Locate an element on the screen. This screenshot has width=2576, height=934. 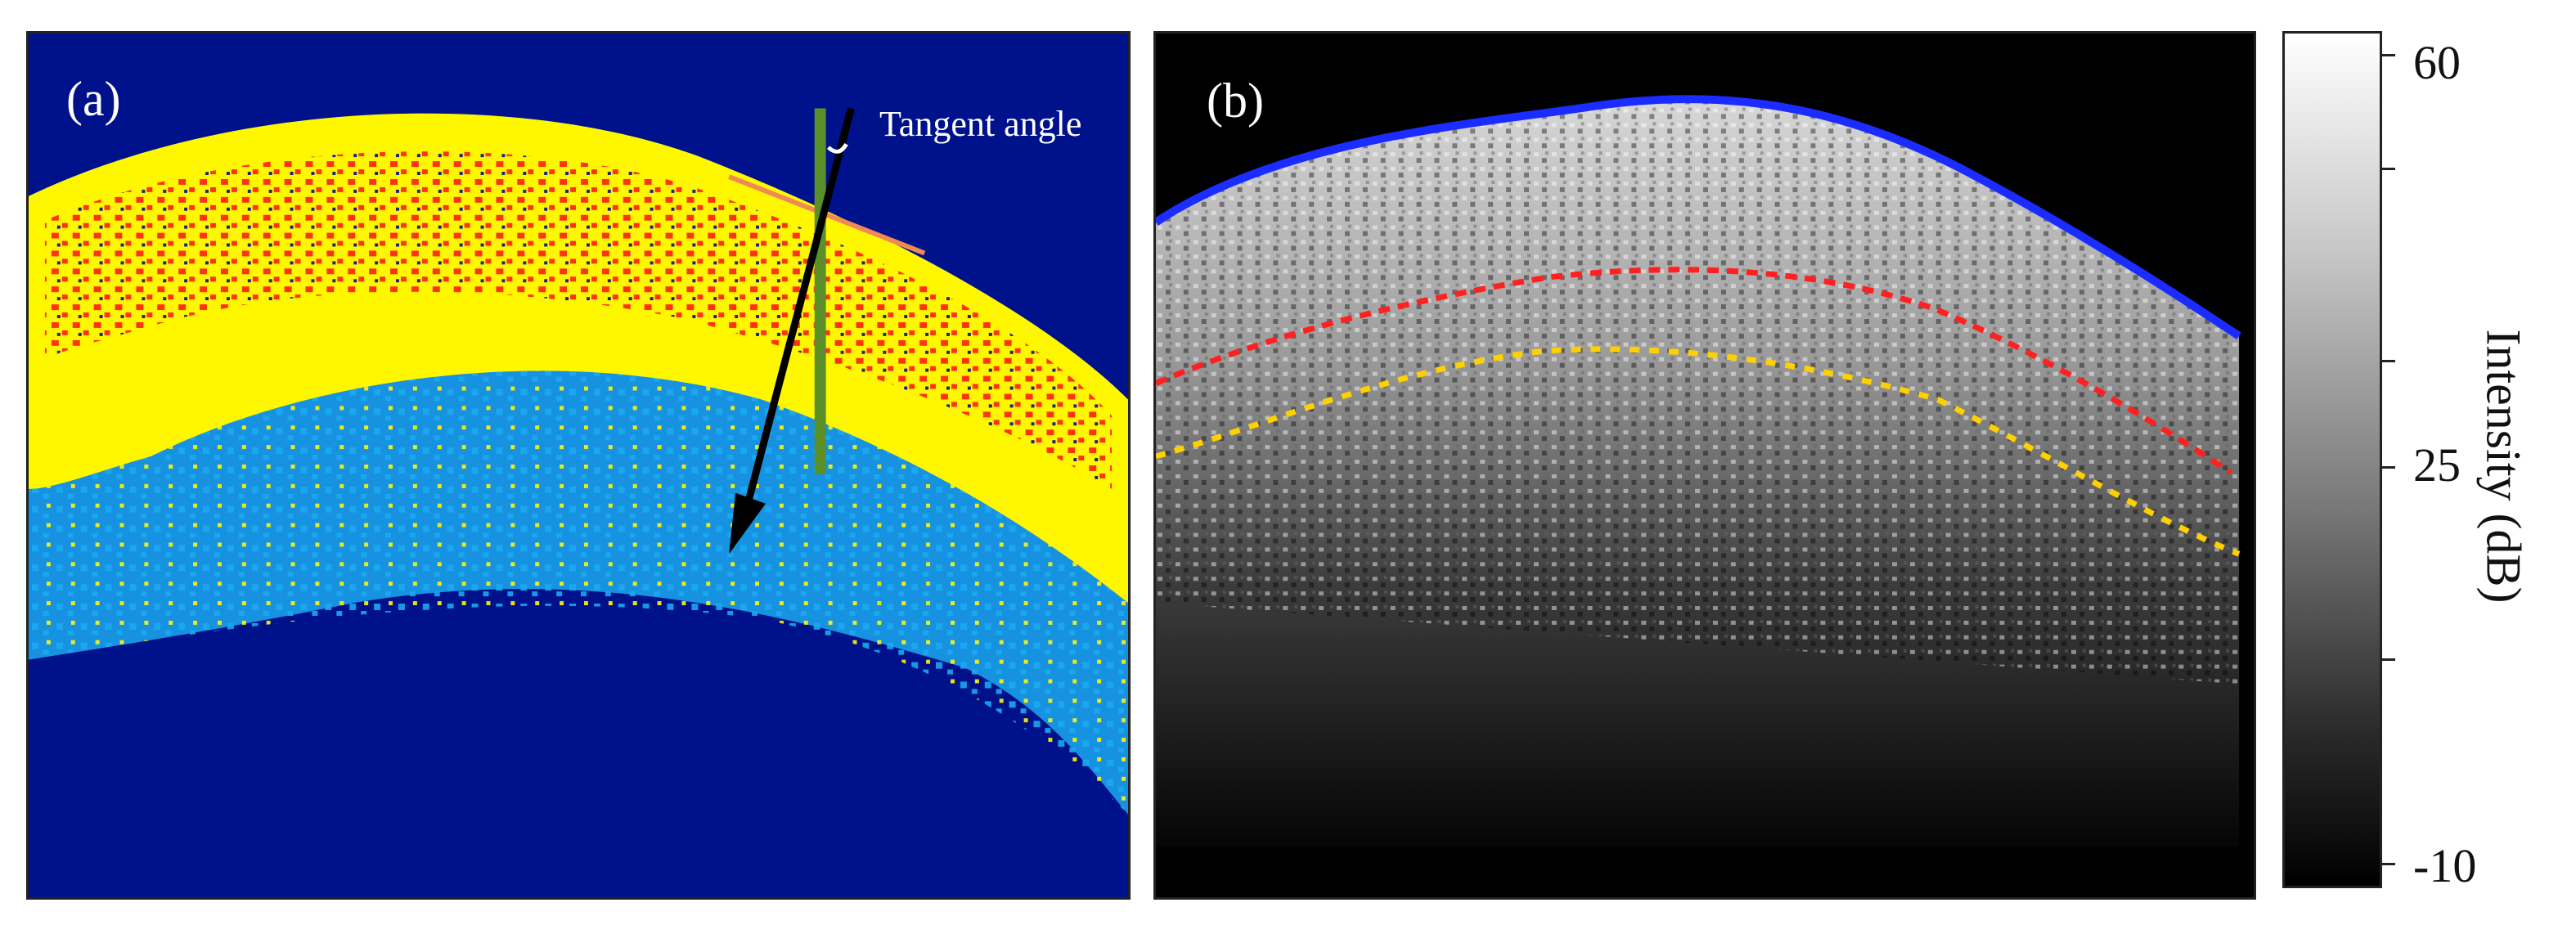
vertical-reference-line is located at coordinates (820, 291).